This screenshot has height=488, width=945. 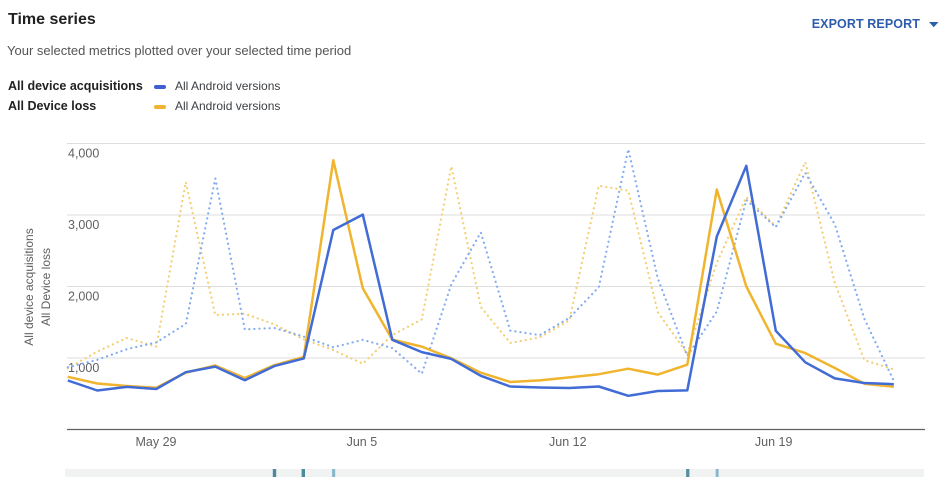 What do you see at coordinates (83, 154) in the screenshot?
I see `svg-text: 4,000` at bounding box center [83, 154].